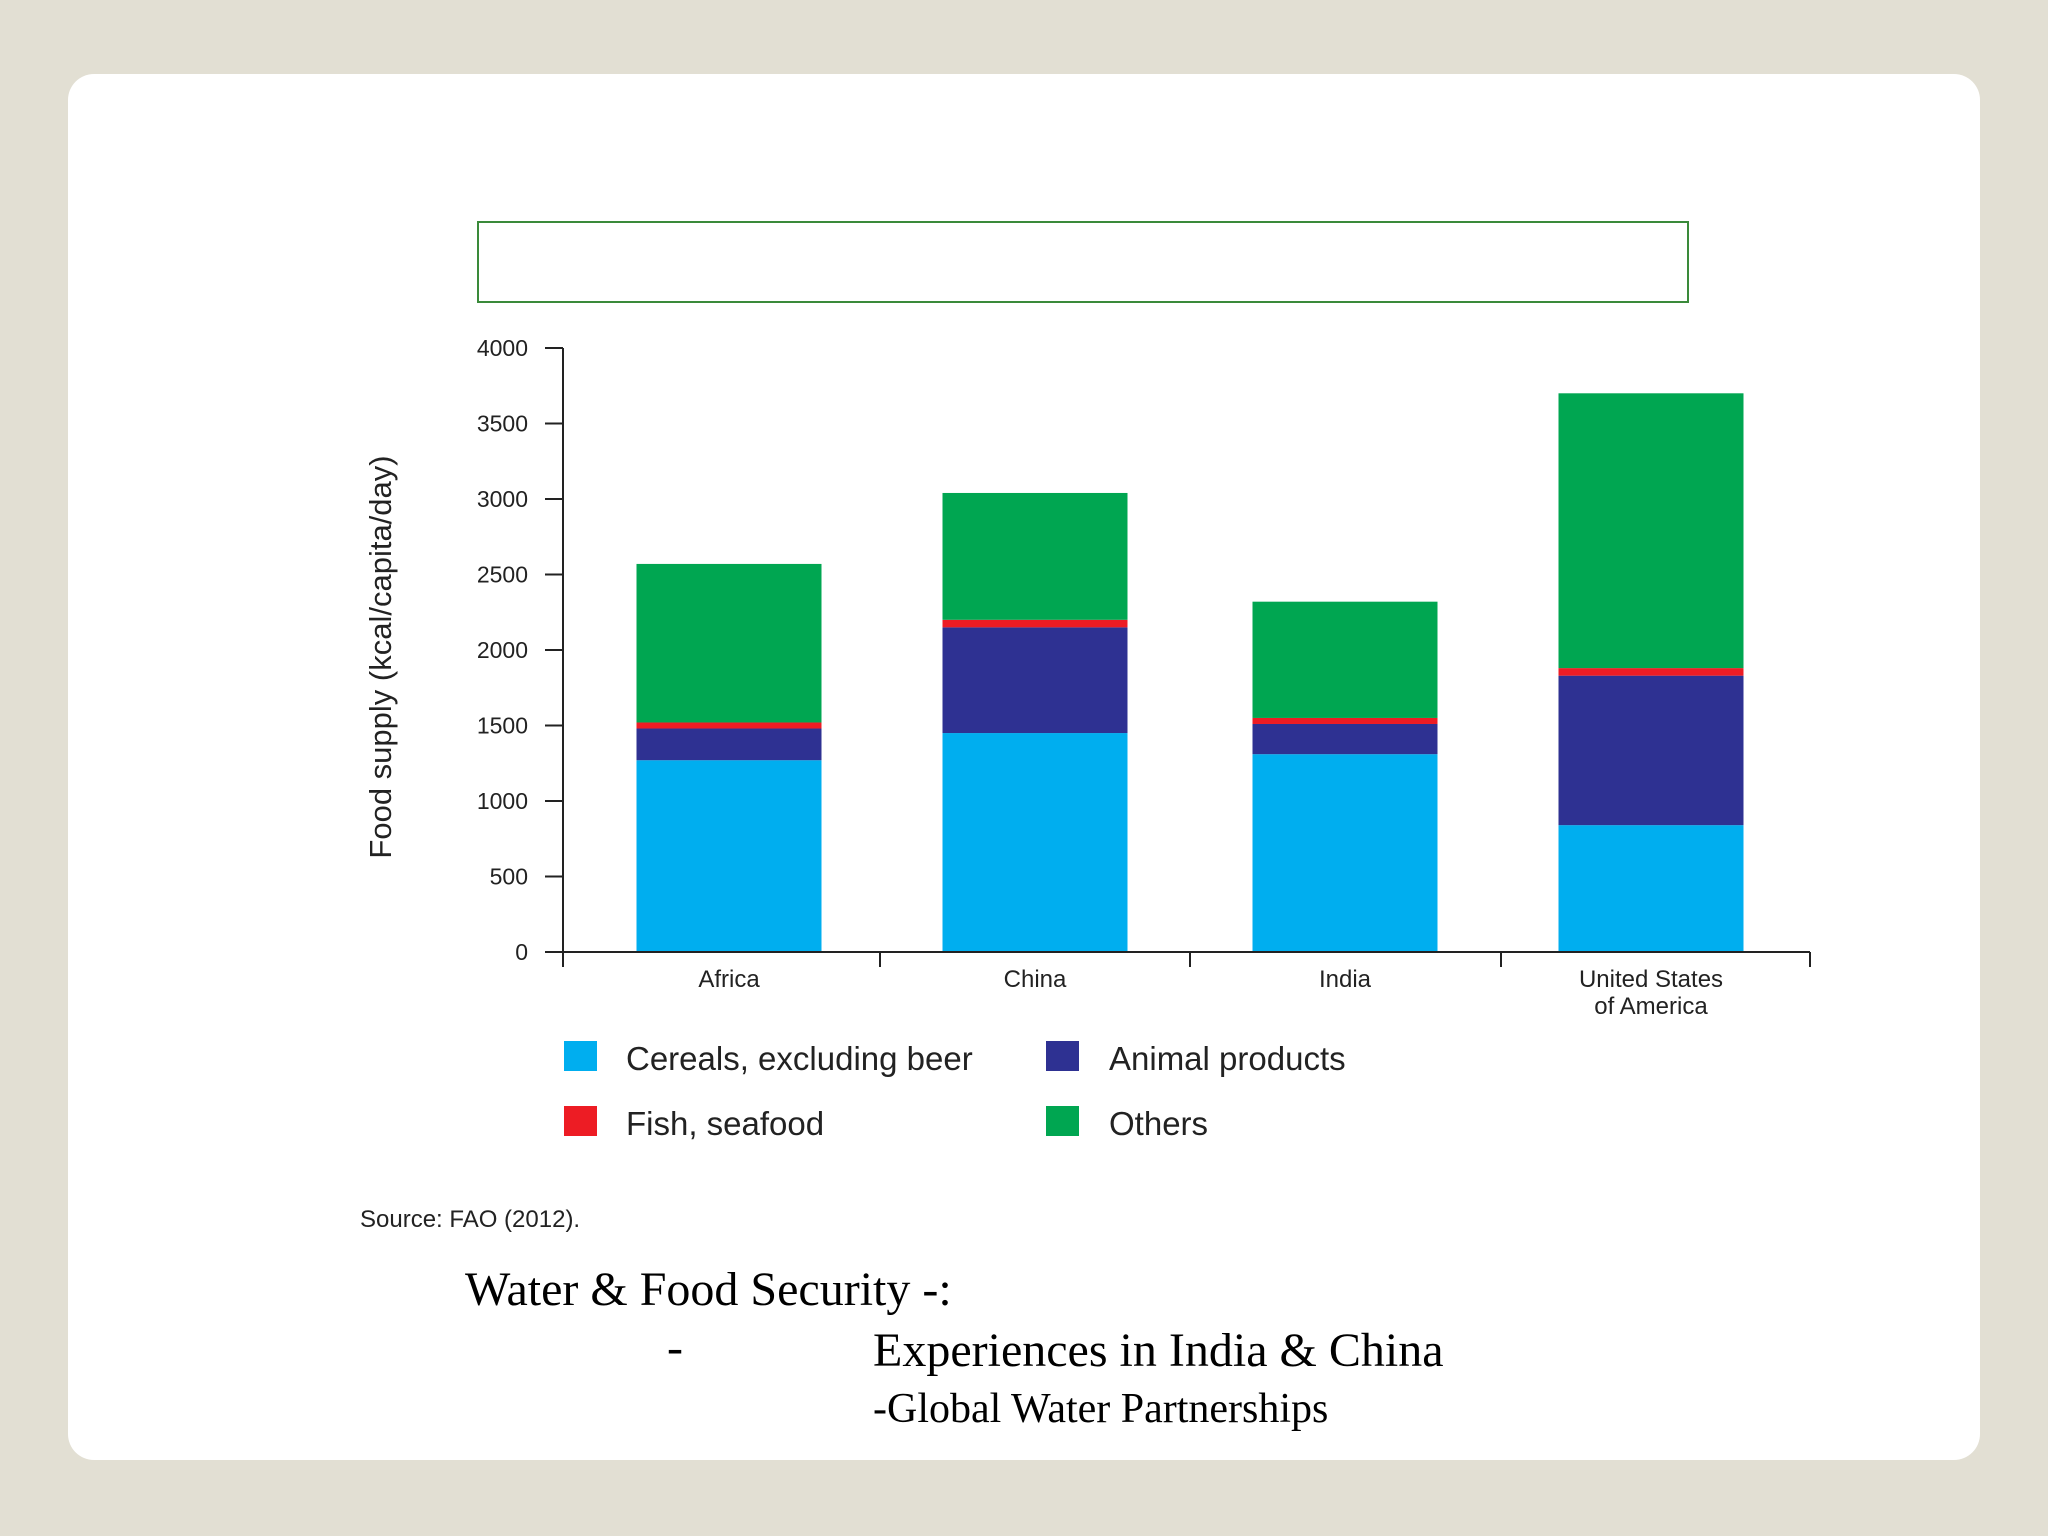  What do you see at coordinates (729, 856) in the screenshot?
I see `bar-africa-cereals-excluding-beer` at bounding box center [729, 856].